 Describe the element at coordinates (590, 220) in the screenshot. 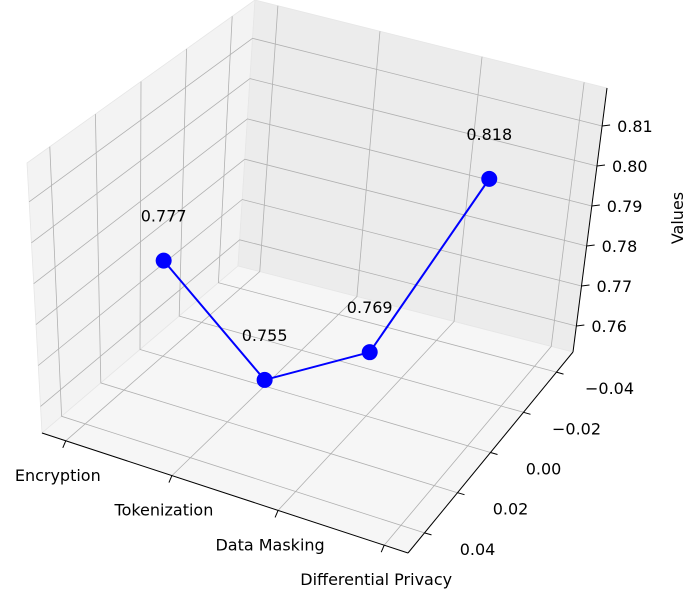

I see `z-axis-line` at that location.